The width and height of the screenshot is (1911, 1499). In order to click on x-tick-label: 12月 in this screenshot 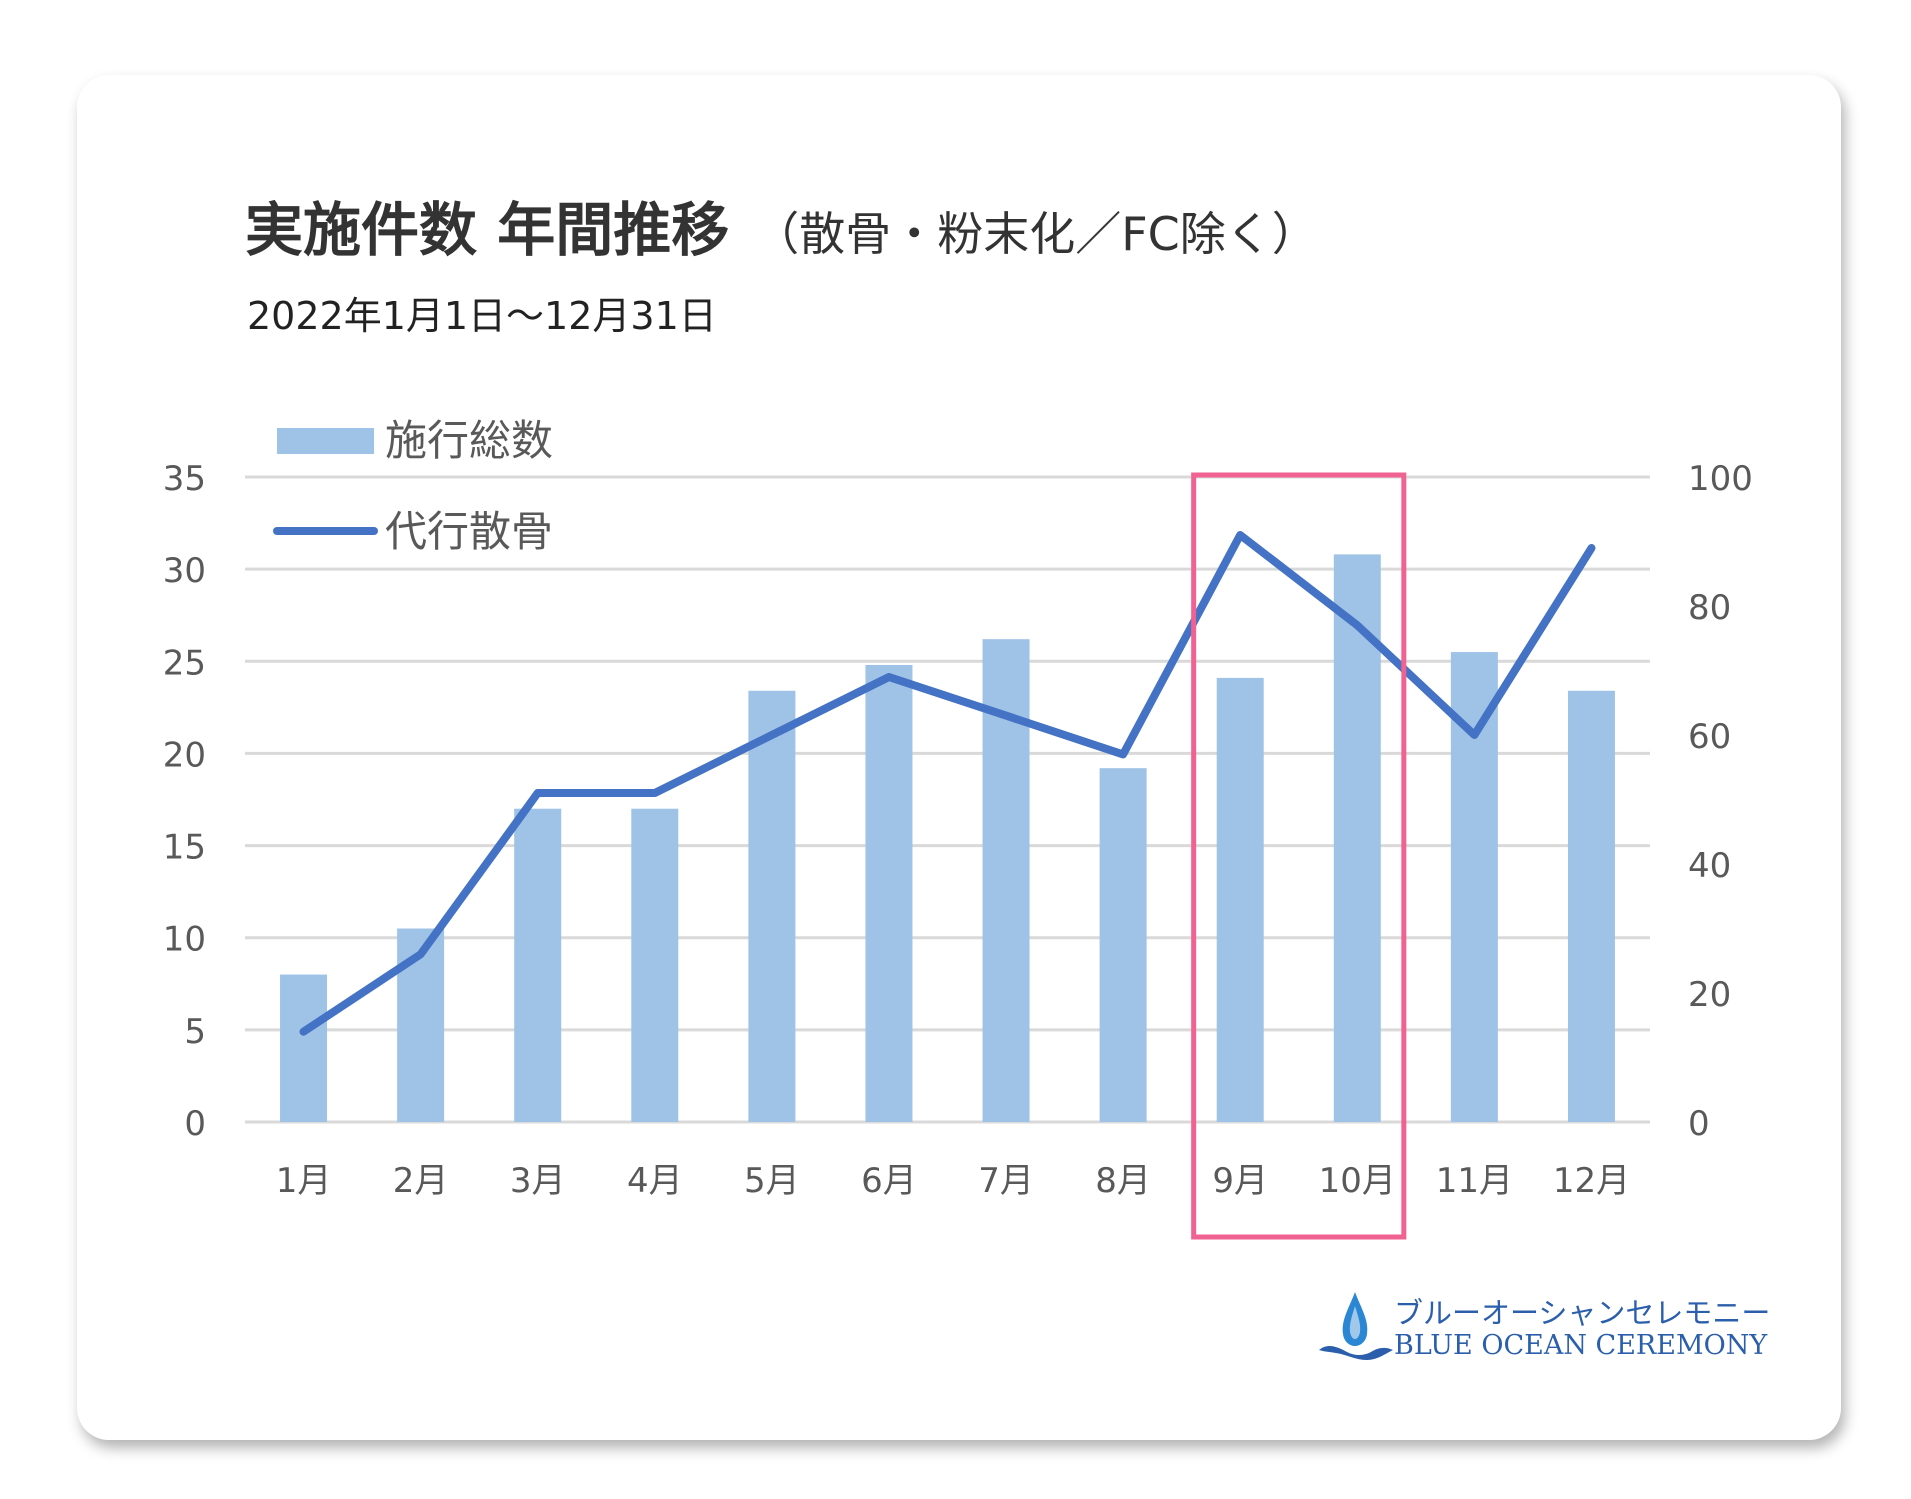, I will do `click(1591, 1181)`.